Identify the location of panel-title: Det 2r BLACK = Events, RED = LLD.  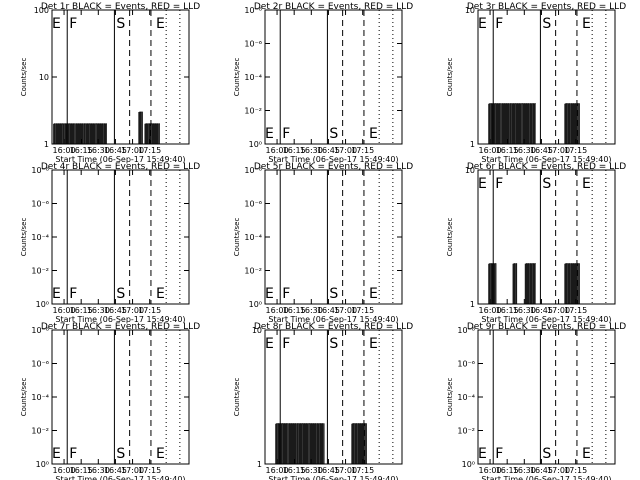
(333, 7).